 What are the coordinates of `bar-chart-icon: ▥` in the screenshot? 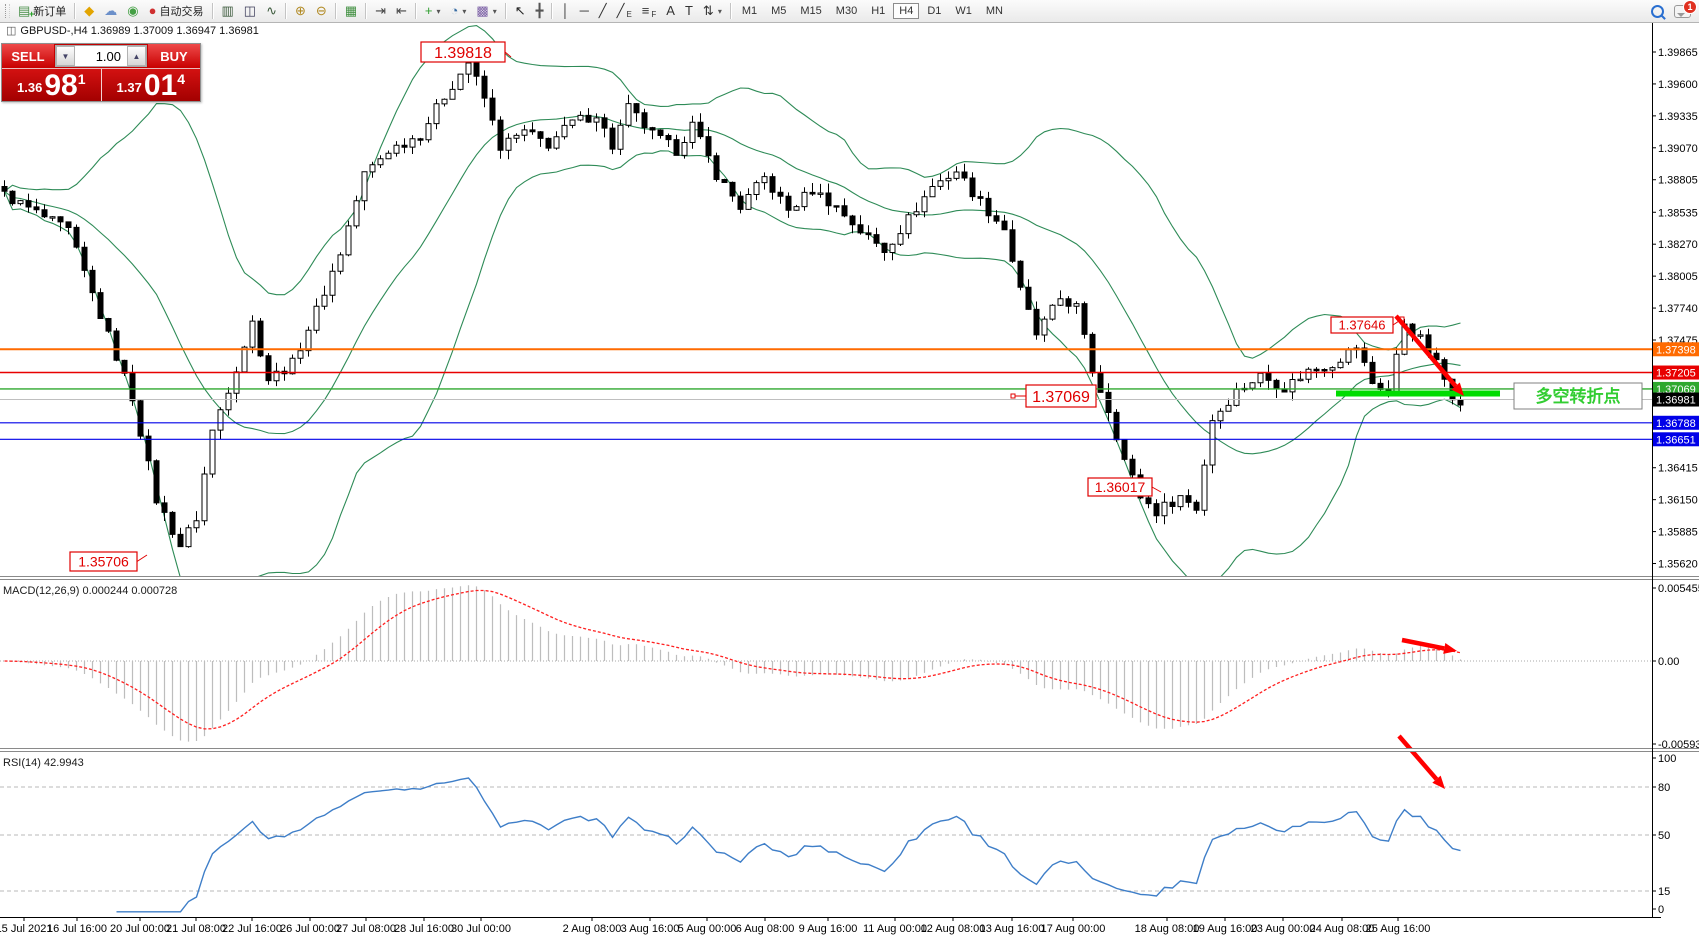 It's located at (228, 11).